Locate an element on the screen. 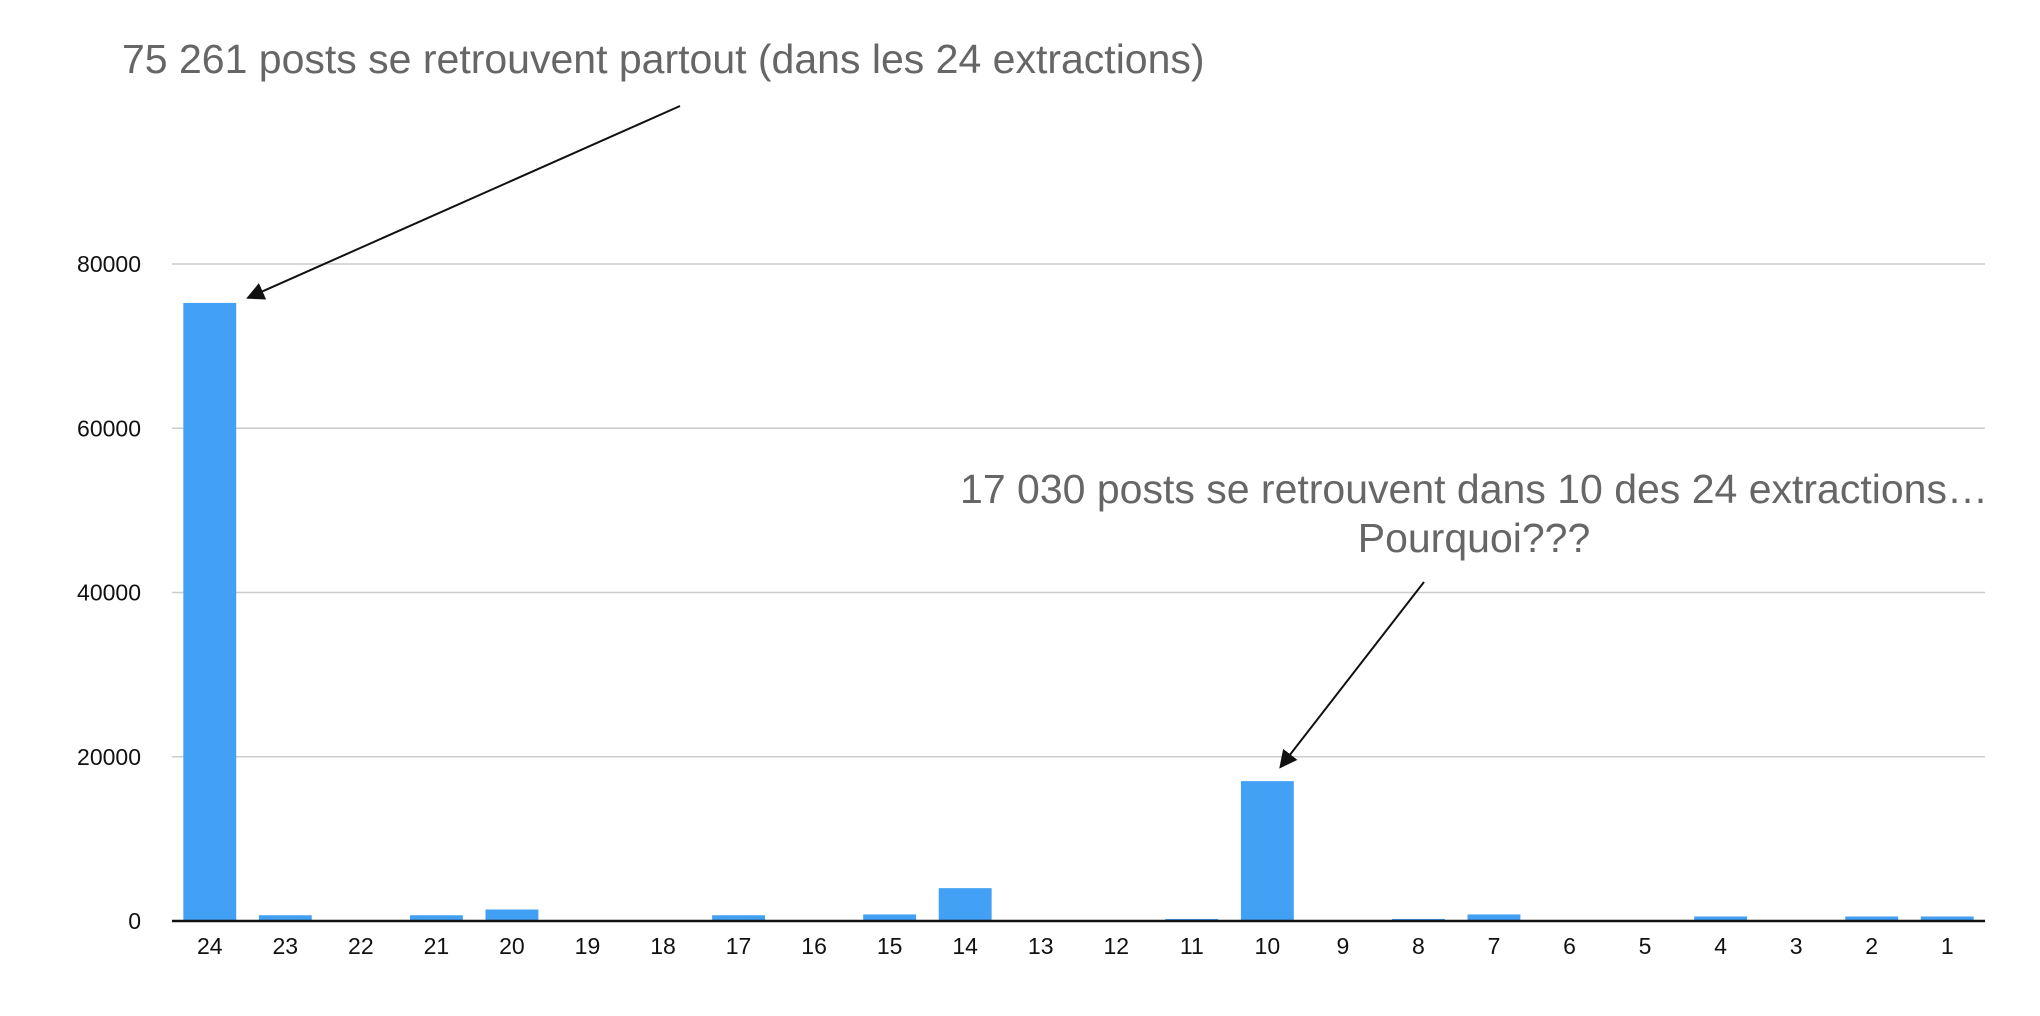  x-tick-label: 18 is located at coordinates (663, 946).